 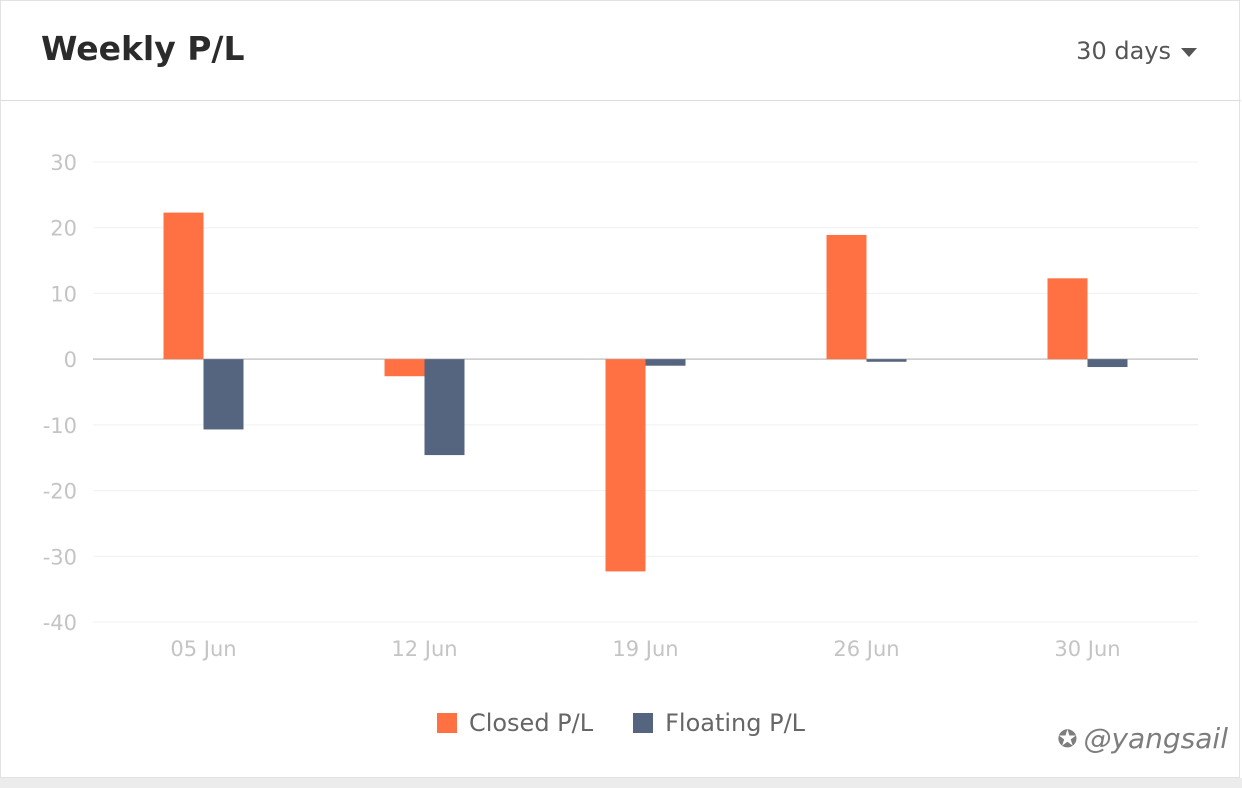 I want to click on watermark: ✪ @yangsail, so click(x=1142, y=738).